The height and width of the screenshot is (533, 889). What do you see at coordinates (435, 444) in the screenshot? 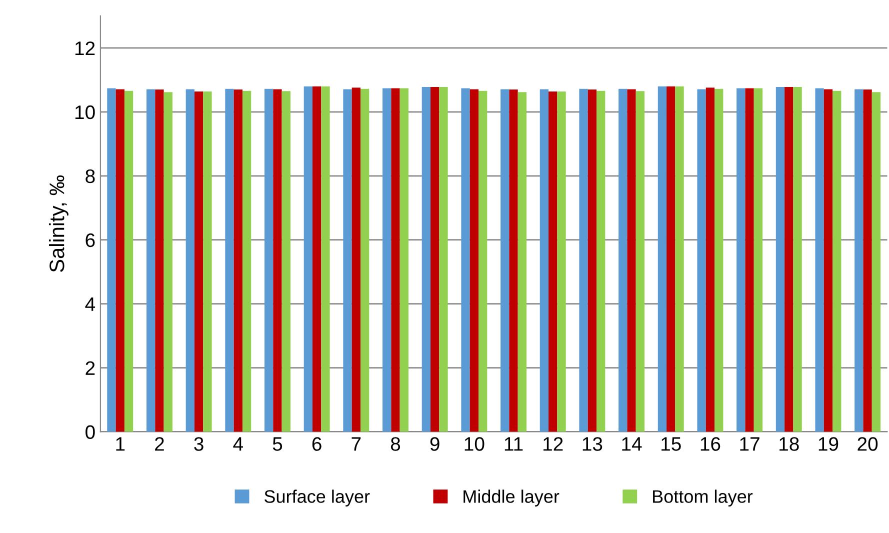
I see `x-tick-label: 9` at bounding box center [435, 444].